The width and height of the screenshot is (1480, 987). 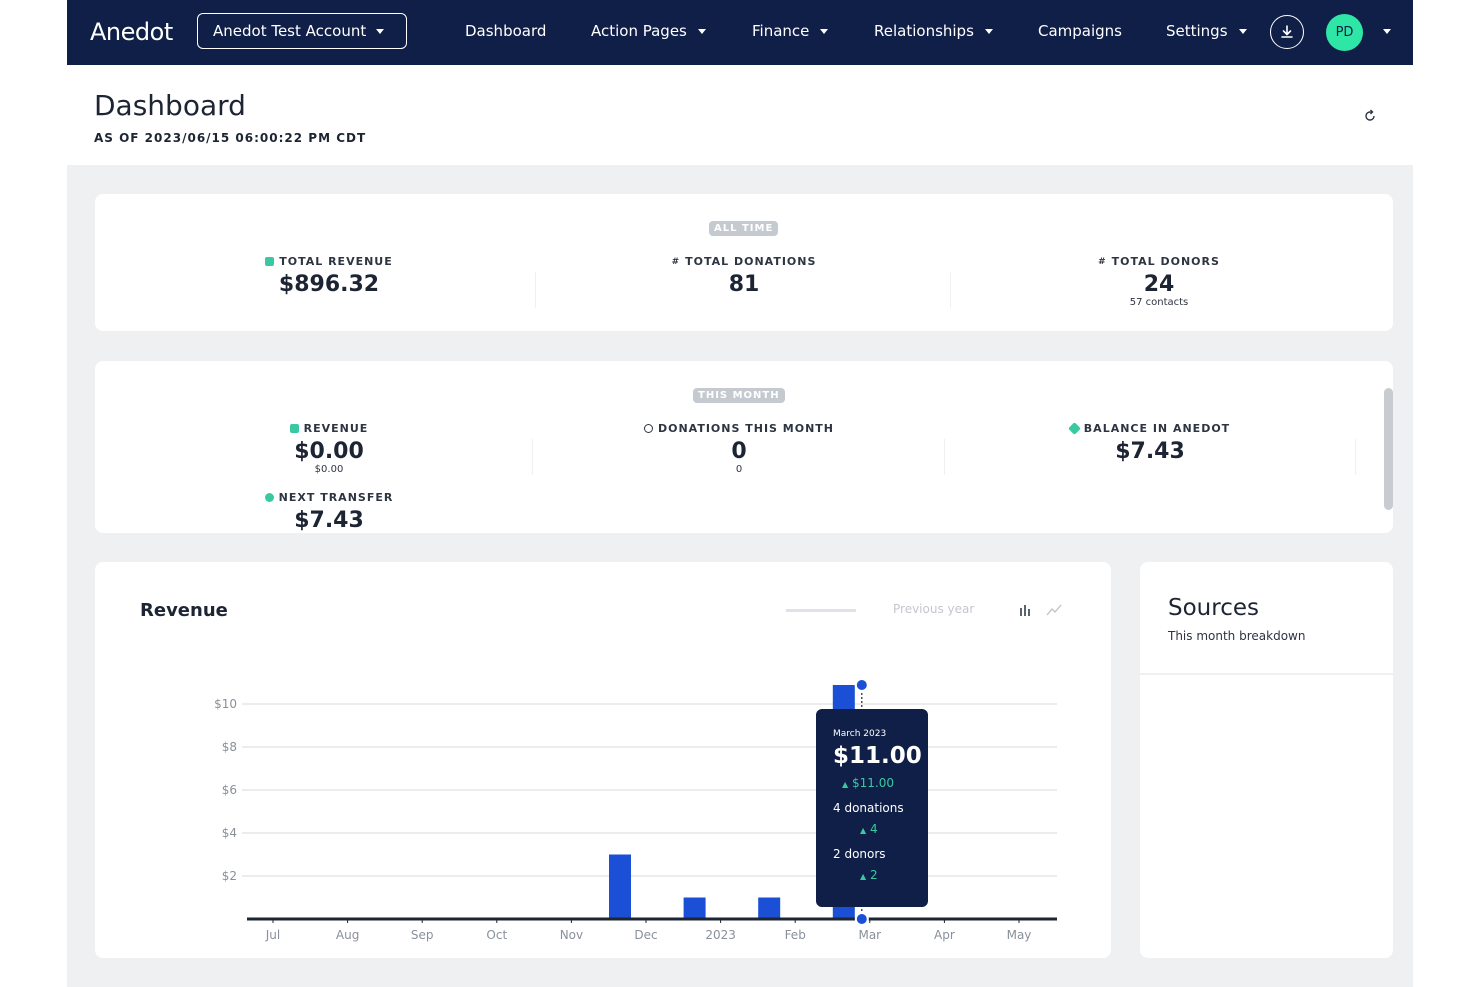 I want to click on anedot-logo: Anedot, so click(x=131, y=32).